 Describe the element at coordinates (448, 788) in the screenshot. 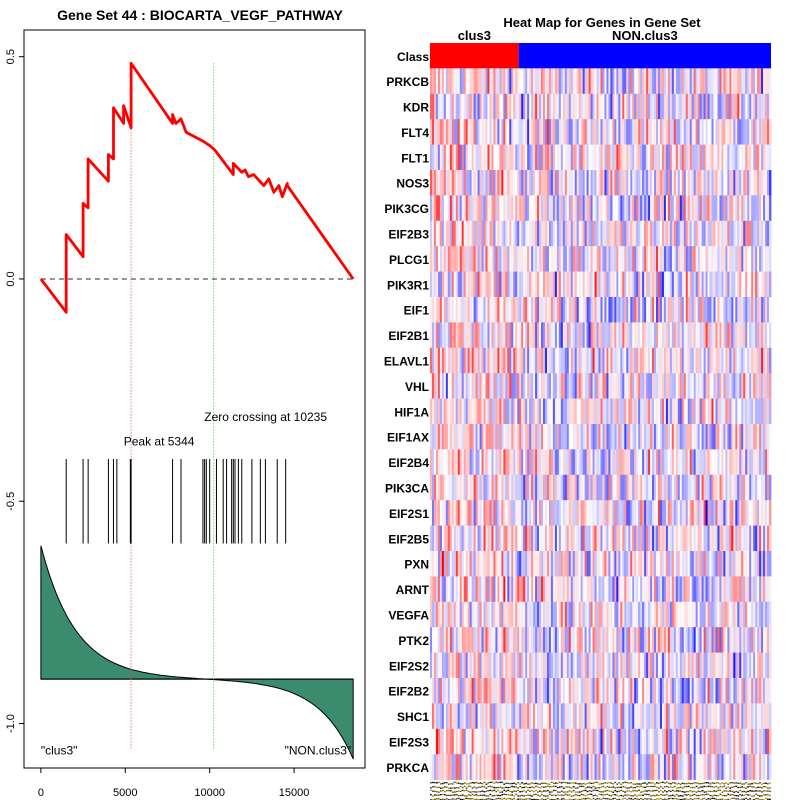

I see `sample-label-mark` at that location.